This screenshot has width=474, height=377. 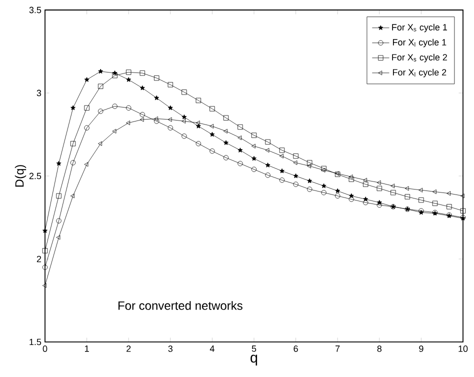 I want to click on y-tick-label: 2, so click(x=39, y=259).